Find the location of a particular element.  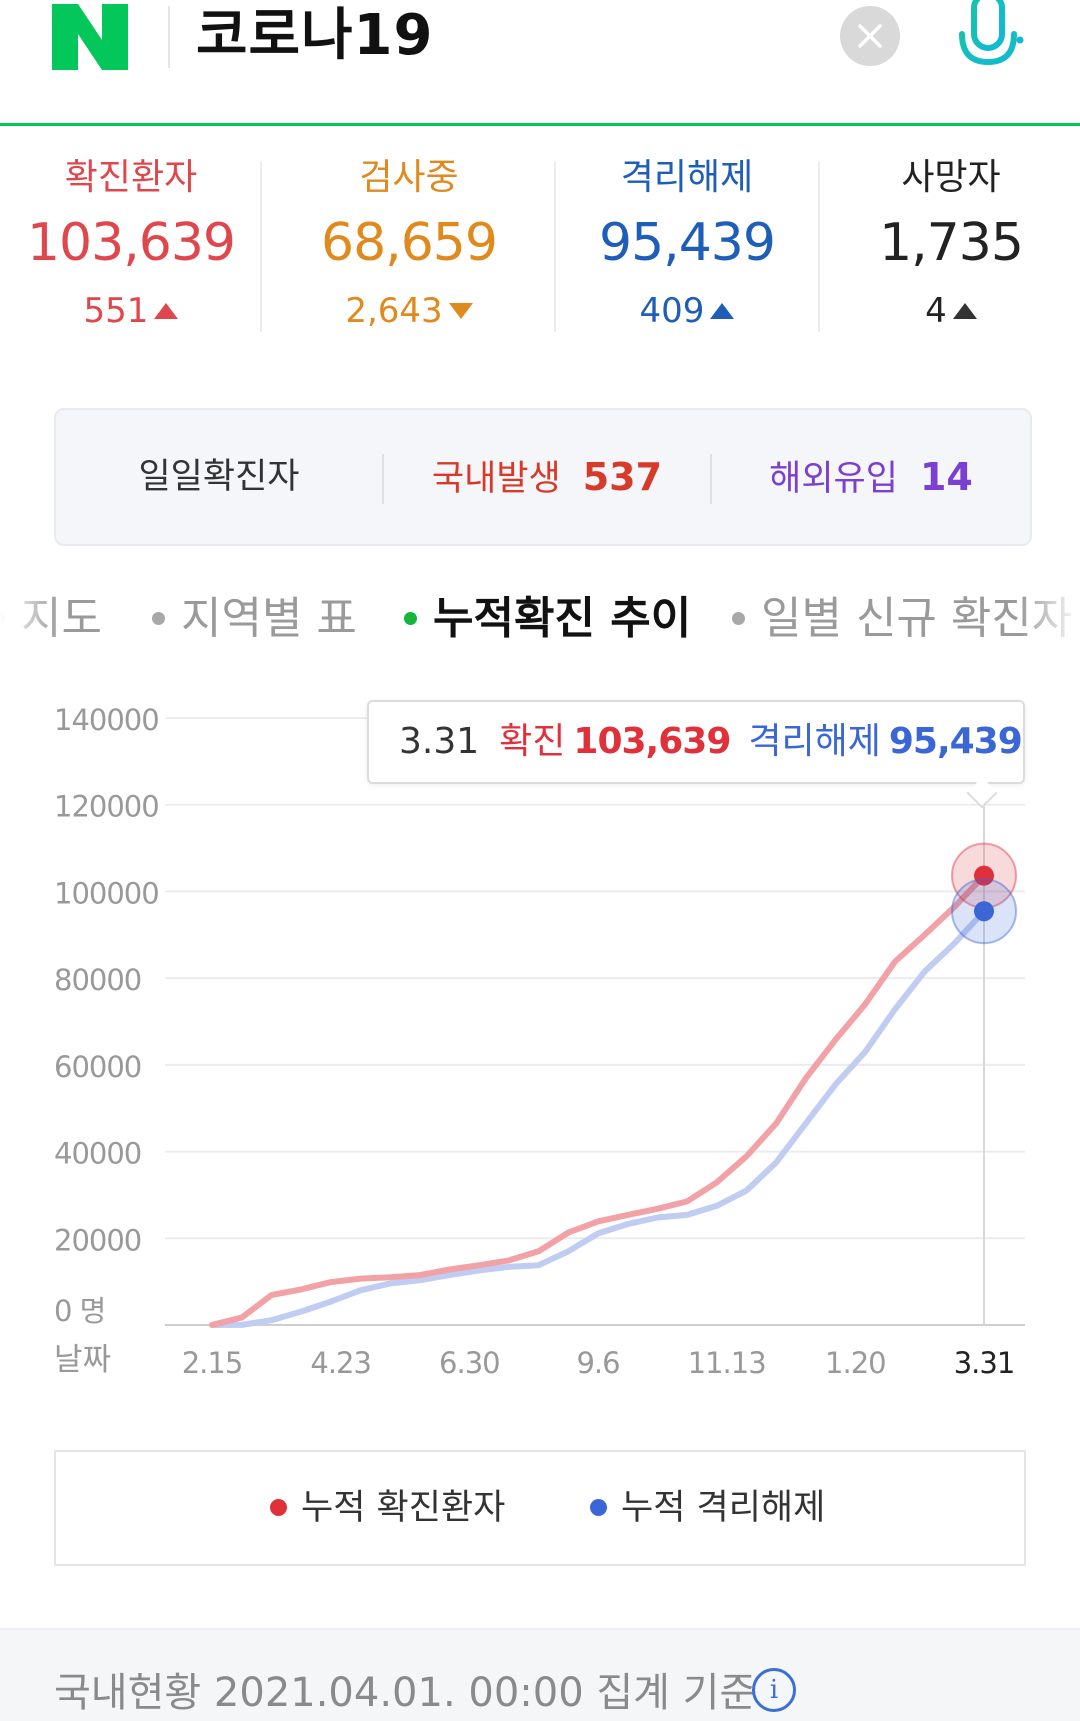

stat-released-change: 409 is located at coordinates (687, 311).